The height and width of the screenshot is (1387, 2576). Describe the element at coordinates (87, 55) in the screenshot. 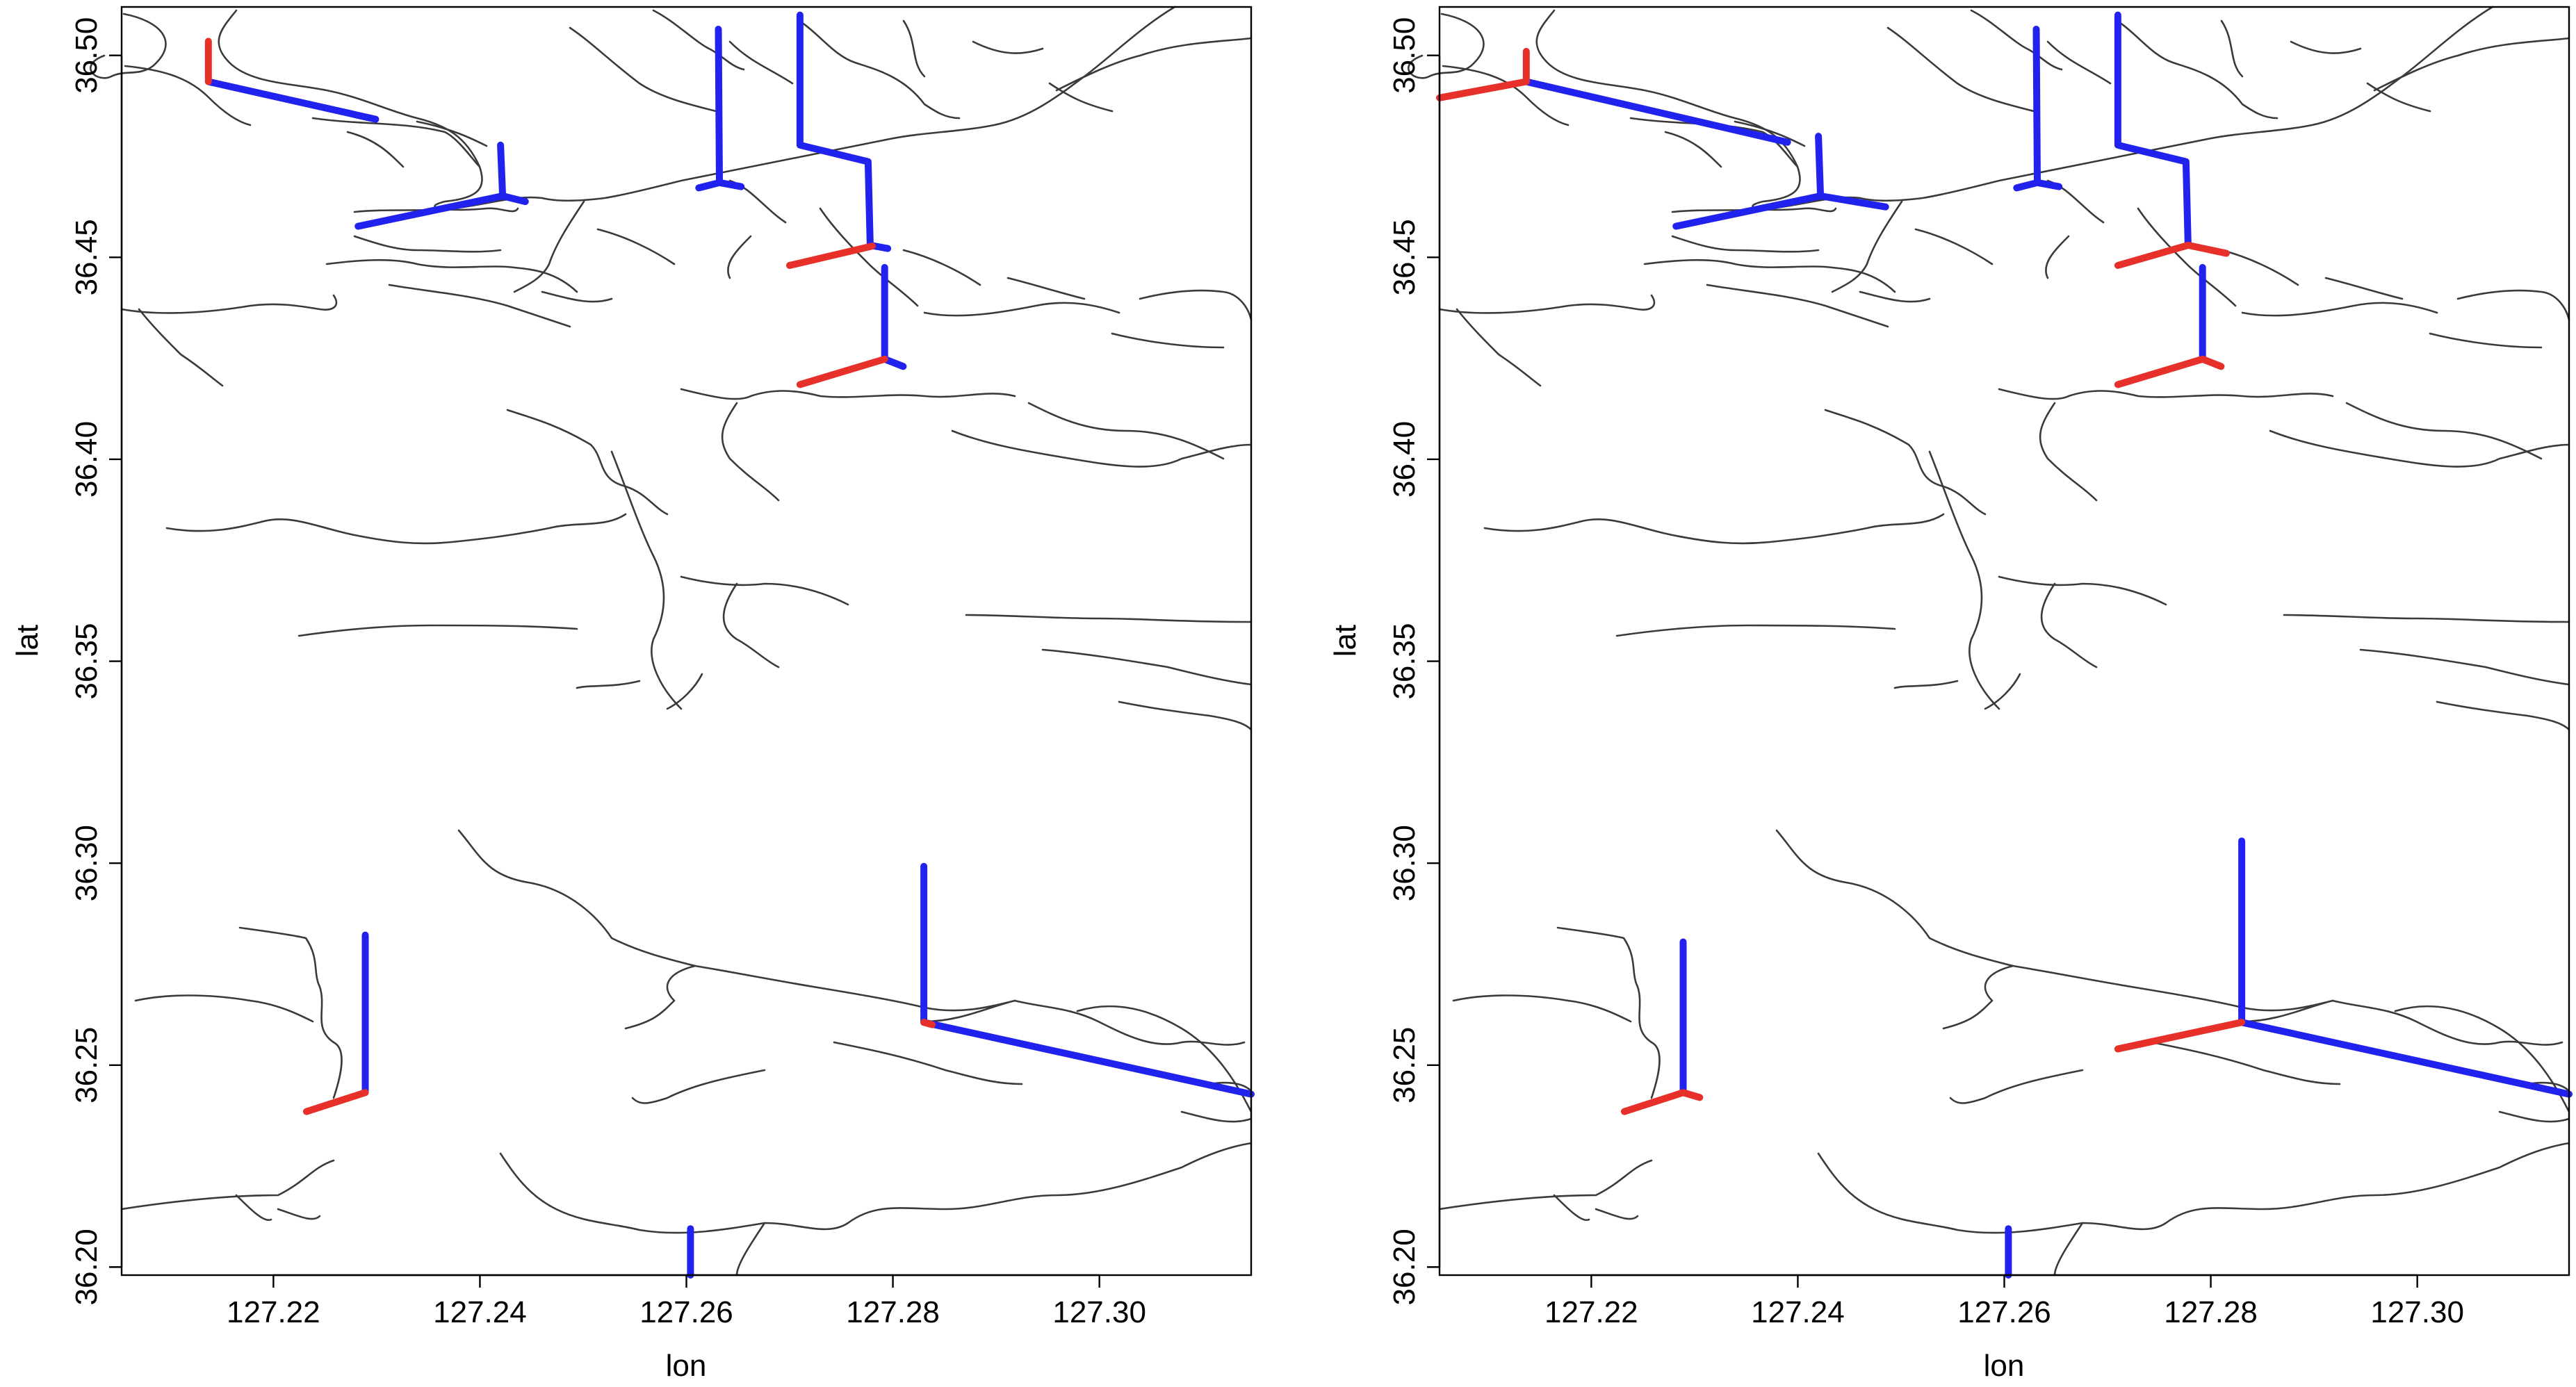

I see `left-y-tick-label-6: 36.50` at that location.